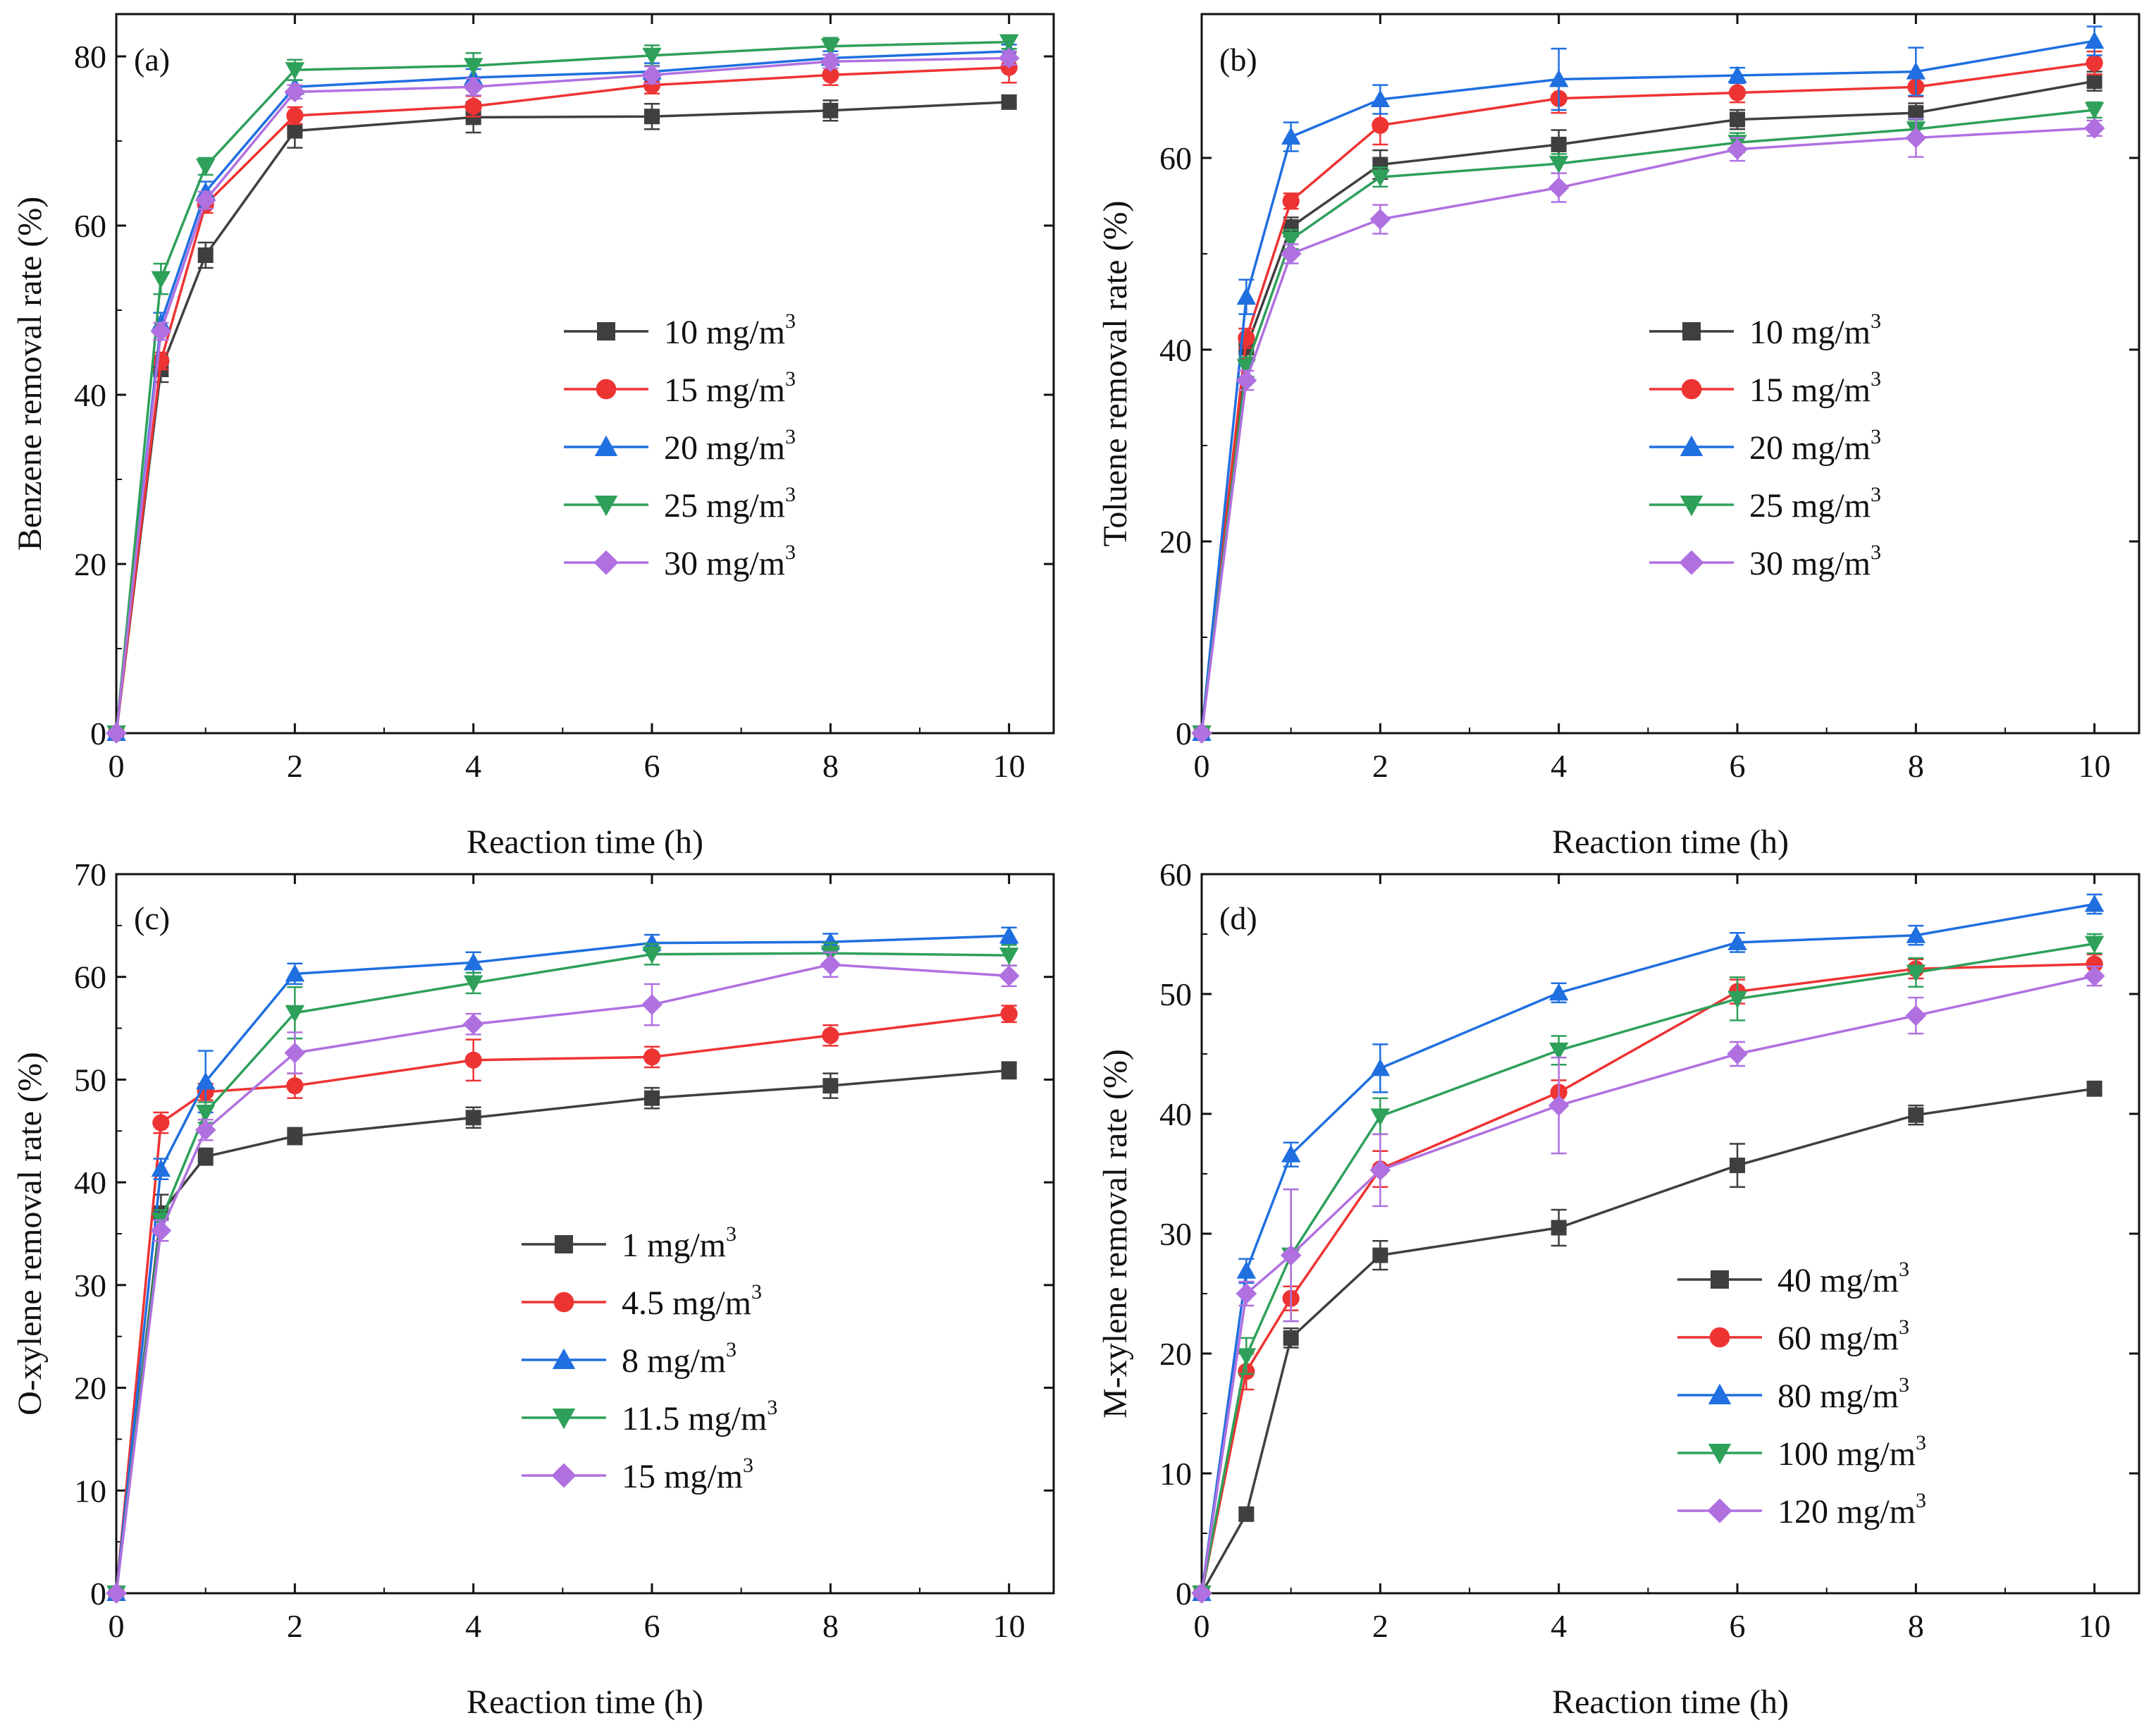  I want to click on panel-b-legend-item-2: 15 mg/m3, so click(1765, 388).